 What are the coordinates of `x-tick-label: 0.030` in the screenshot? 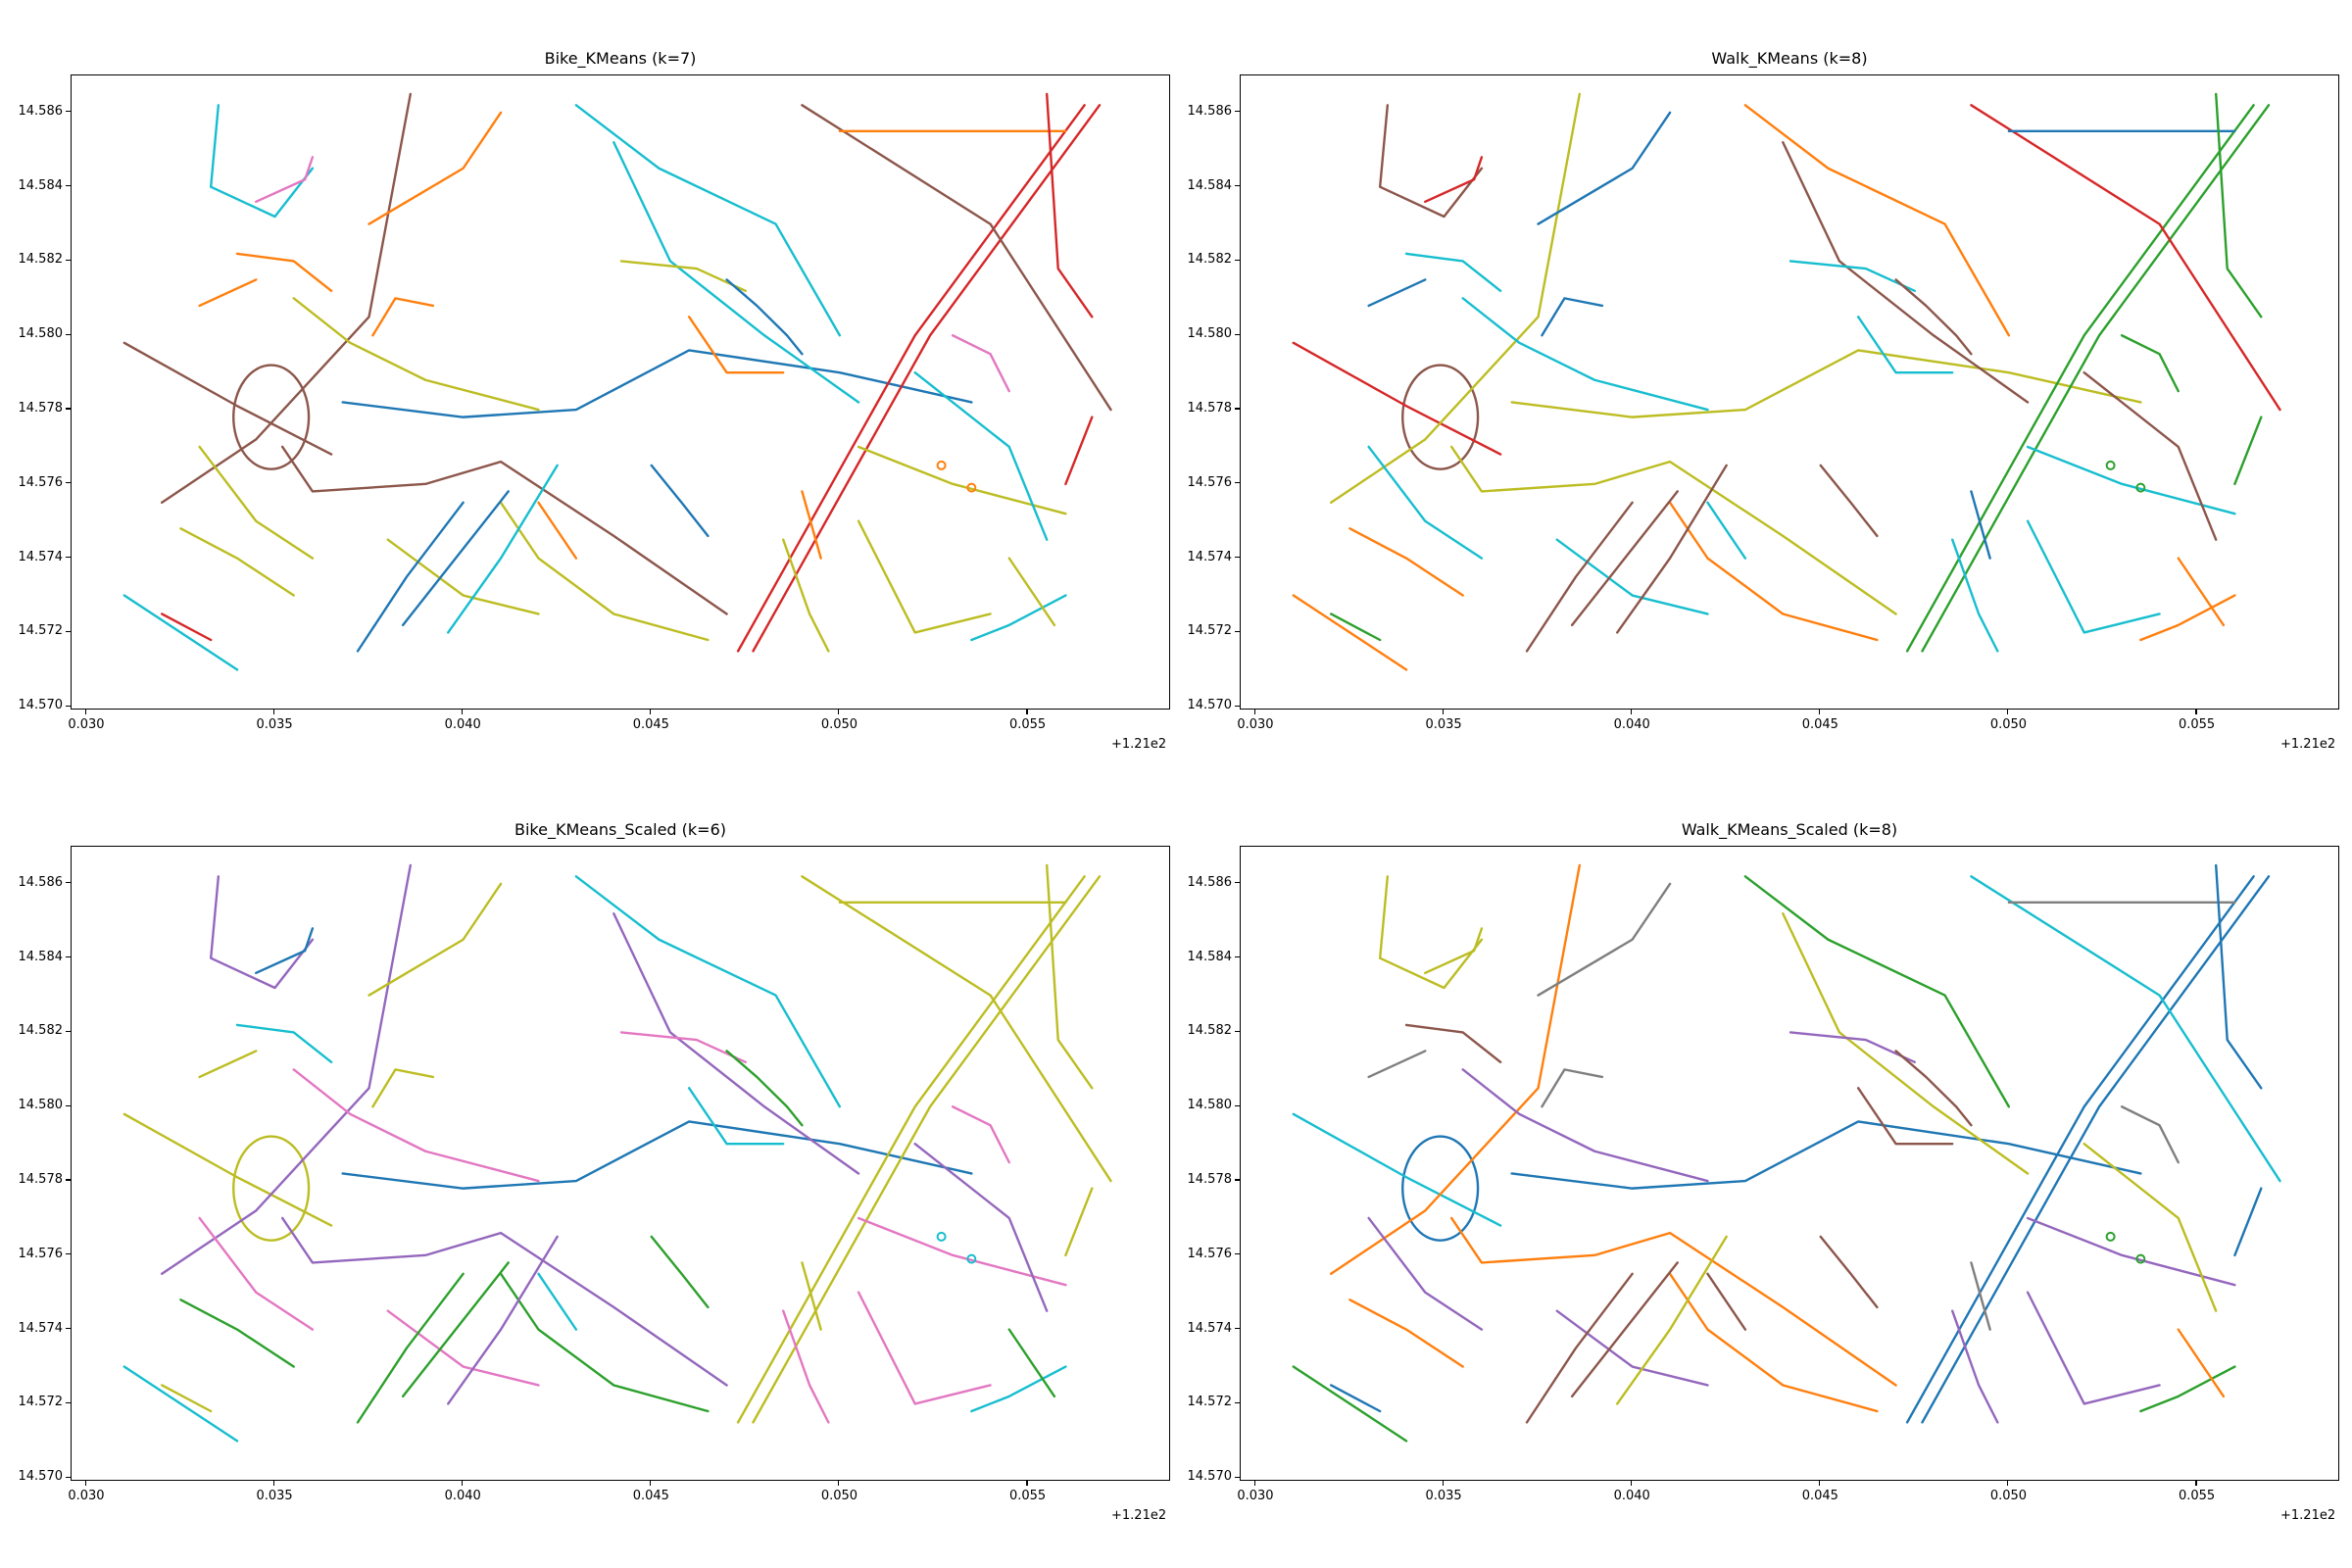 It's located at (1255, 1496).